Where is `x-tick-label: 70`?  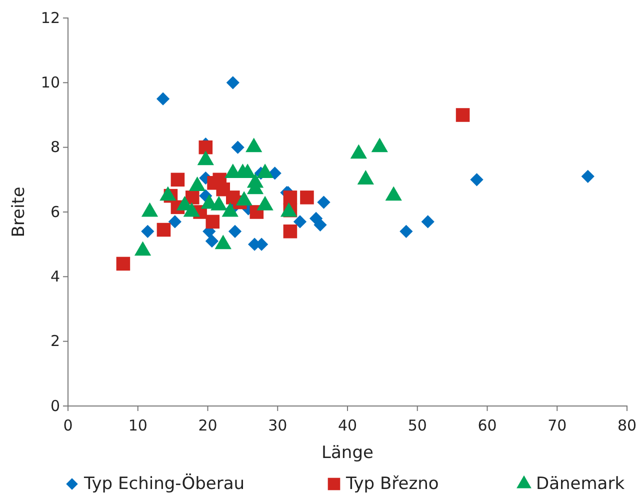 x-tick-label: 70 is located at coordinates (557, 425).